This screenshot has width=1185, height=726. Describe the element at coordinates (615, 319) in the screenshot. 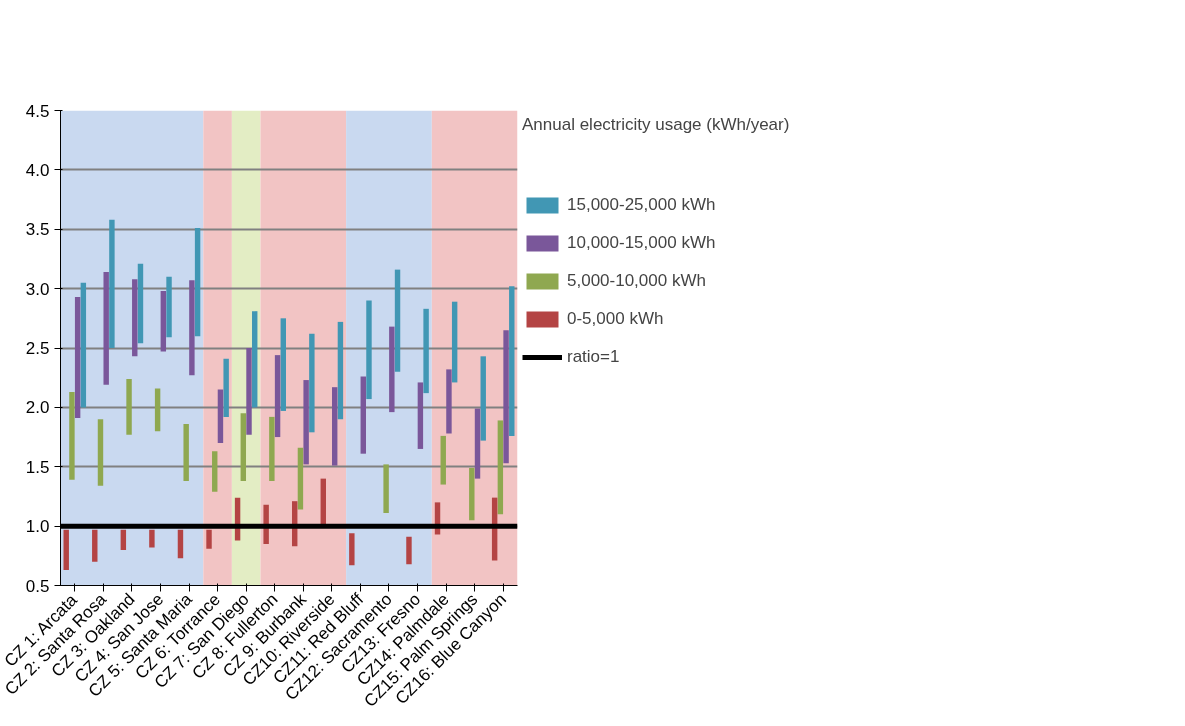

I see `legend-label: 0-5,000 kWh` at that location.